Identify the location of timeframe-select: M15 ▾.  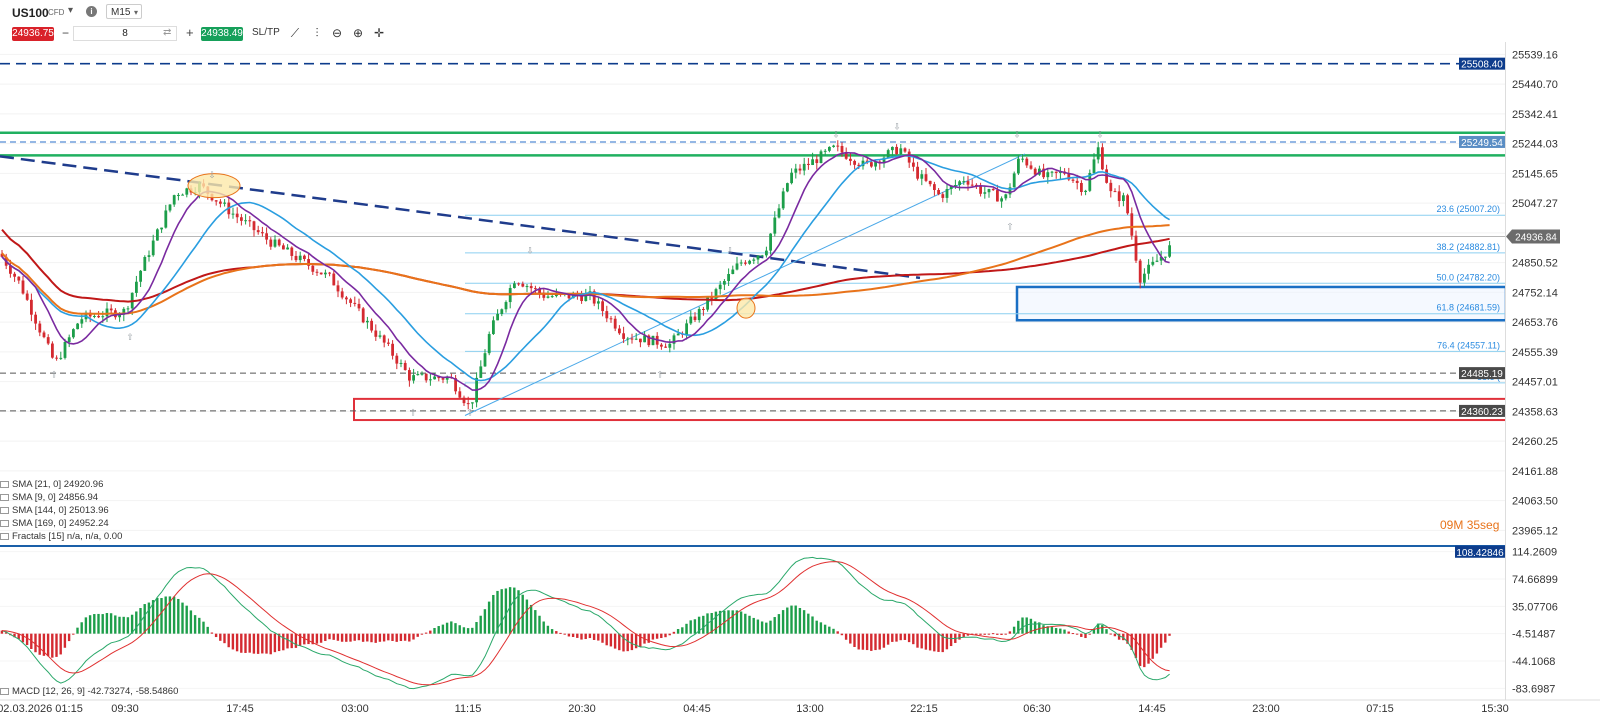
(124, 11).